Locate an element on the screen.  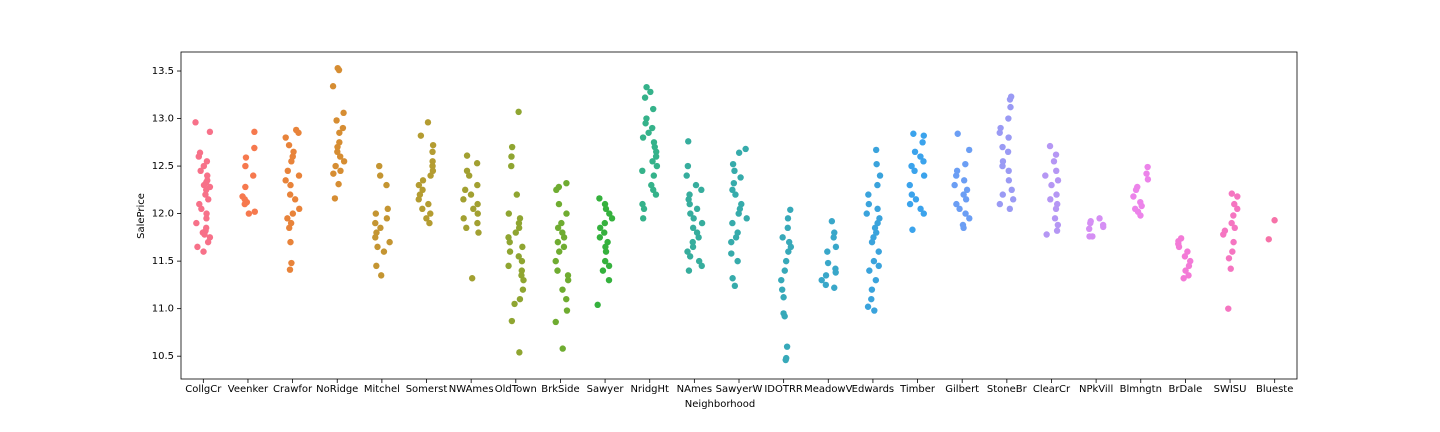
x-tick-label: Gilbert is located at coordinates (962, 389).